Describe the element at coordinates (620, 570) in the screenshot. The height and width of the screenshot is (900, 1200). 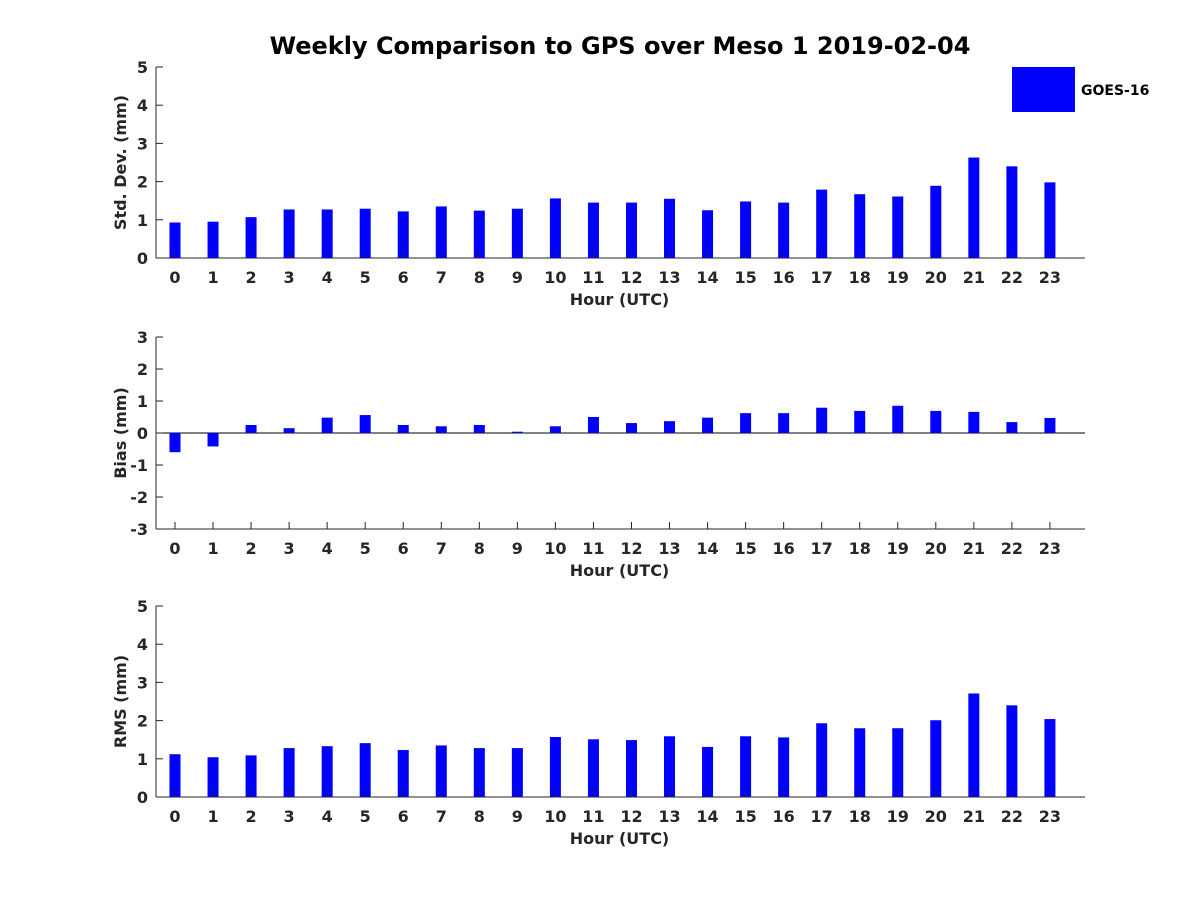
I see `bias-x-axis-label: Hour (UTC)` at that location.